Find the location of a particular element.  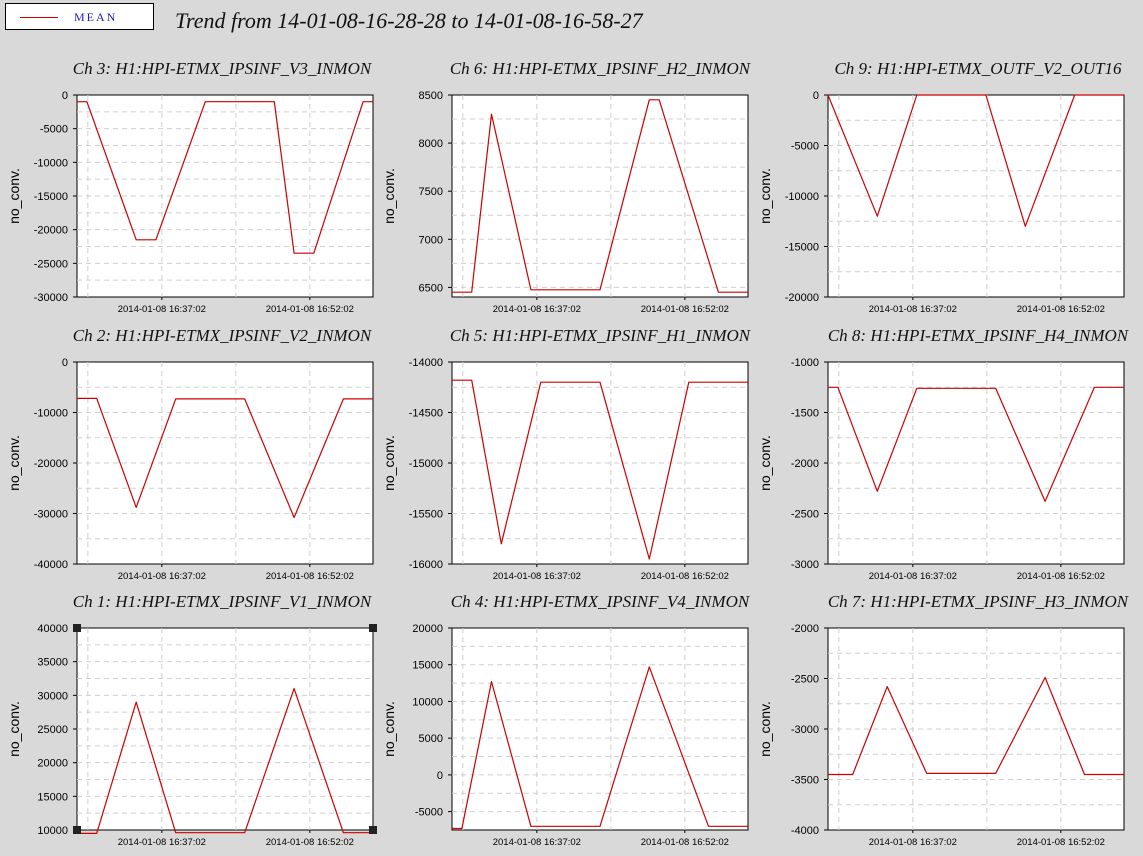

chart7-xtick-label: 2014-01-08 16:52:02 is located at coordinates (310, 842).